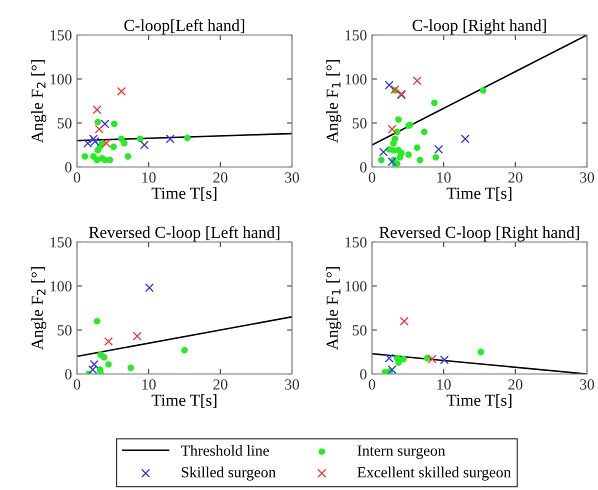  What do you see at coordinates (184, 26) in the screenshot?
I see `chart-title: C-loop[Left hand]` at bounding box center [184, 26].